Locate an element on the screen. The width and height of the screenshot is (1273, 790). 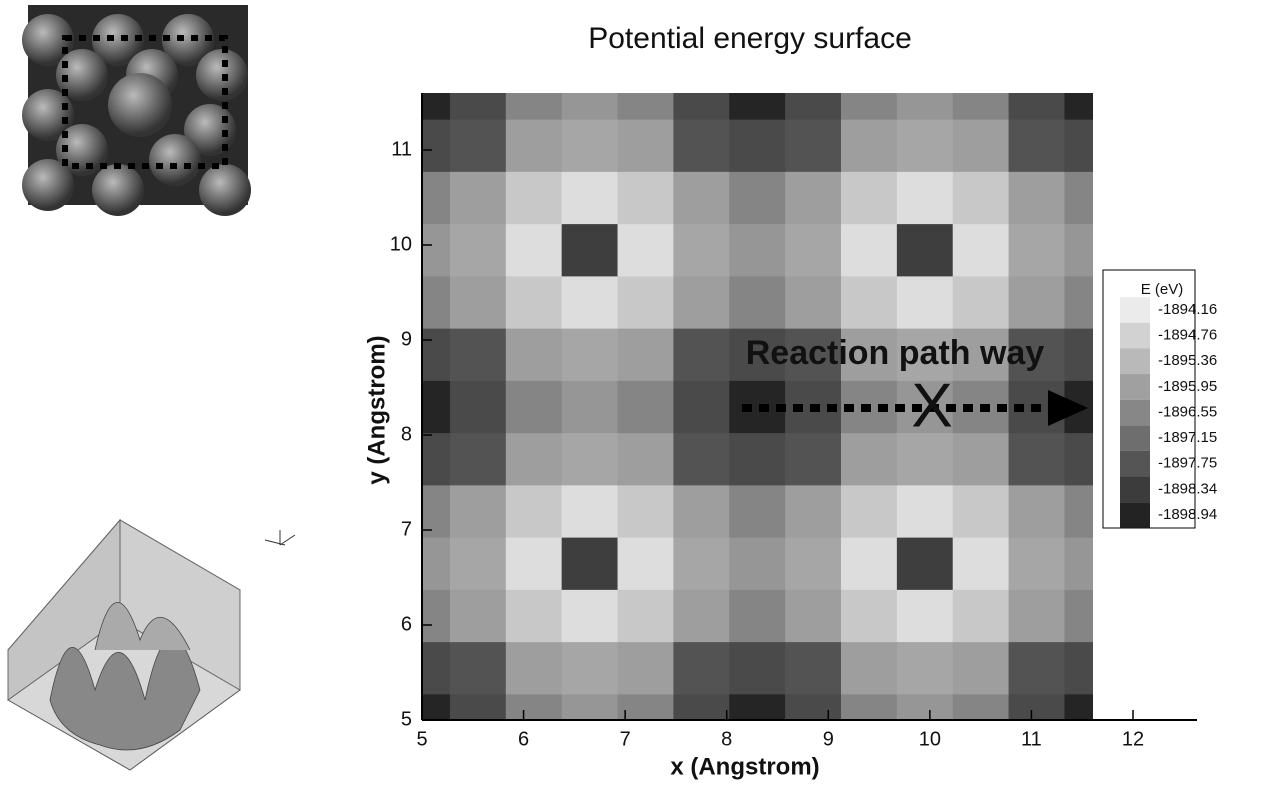
y-tick-label: 10 is located at coordinates (401, 244).